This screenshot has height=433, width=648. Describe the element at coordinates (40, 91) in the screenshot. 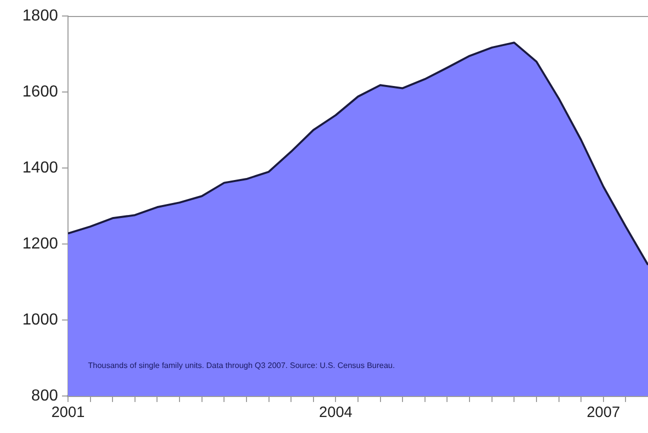

I see `y-tick-label: 1600` at that location.